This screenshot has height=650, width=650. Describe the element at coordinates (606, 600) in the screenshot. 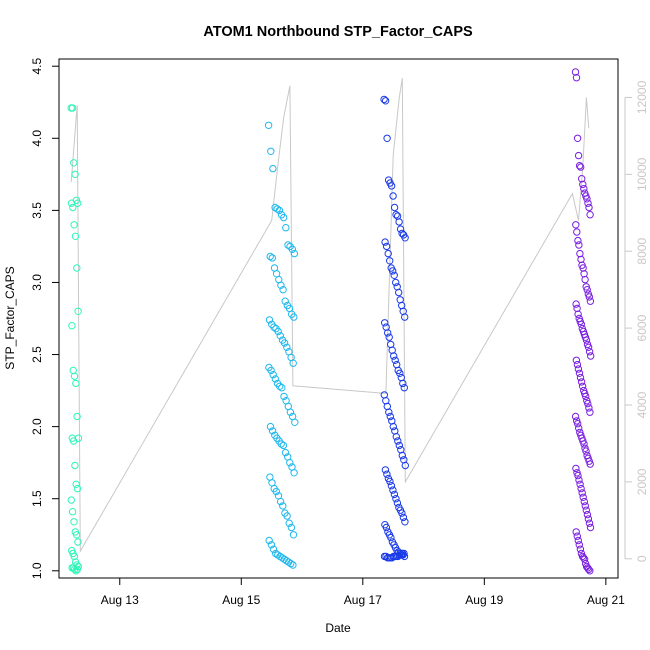

I see `x-tick-label: Aug 21` at that location.